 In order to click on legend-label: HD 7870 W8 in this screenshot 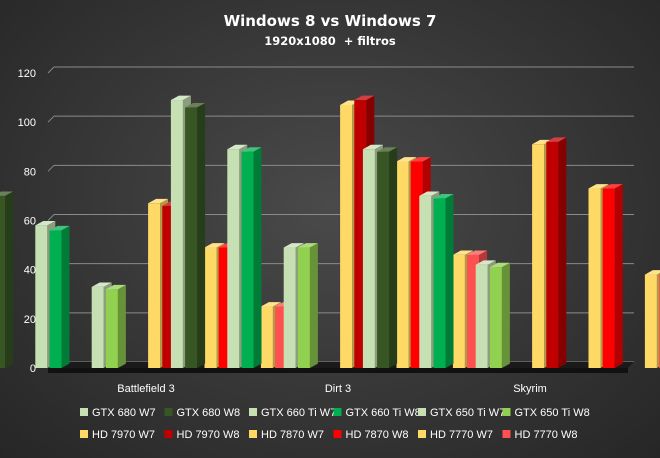, I will do `click(377, 435)`.